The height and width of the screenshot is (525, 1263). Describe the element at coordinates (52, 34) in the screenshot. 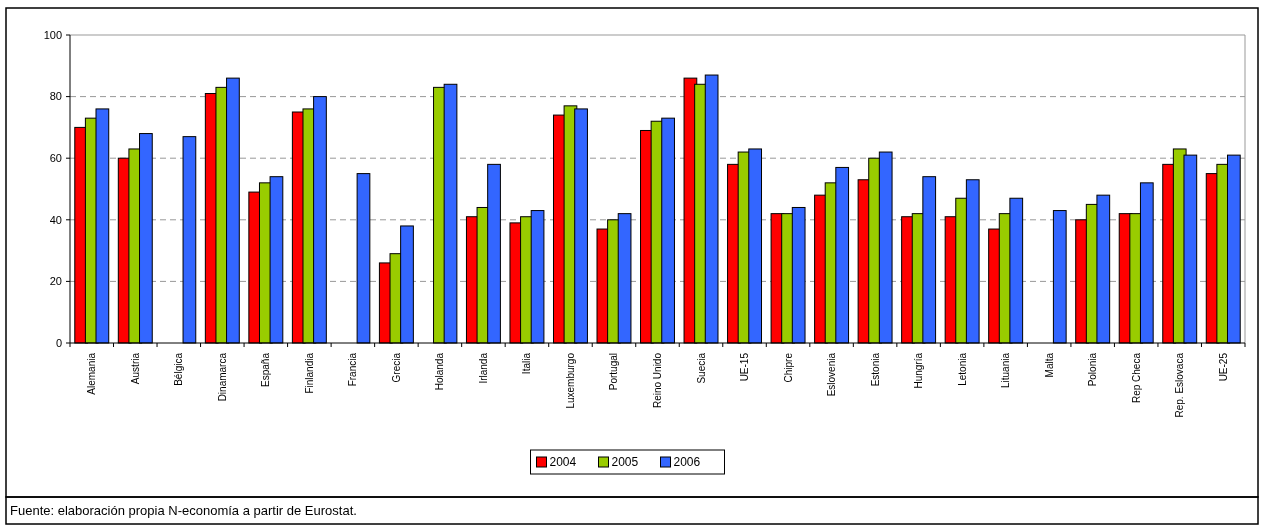

I see `y-tick-label: 100` at that location.